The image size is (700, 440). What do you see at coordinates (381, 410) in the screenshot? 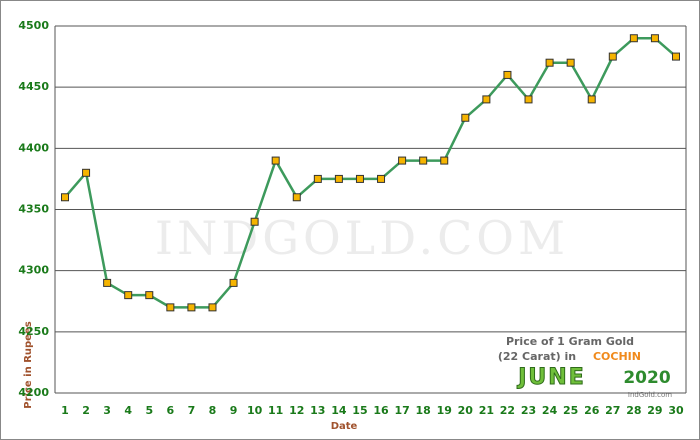
I see `x-tick-label: 16` at bounding box center [381, 410].